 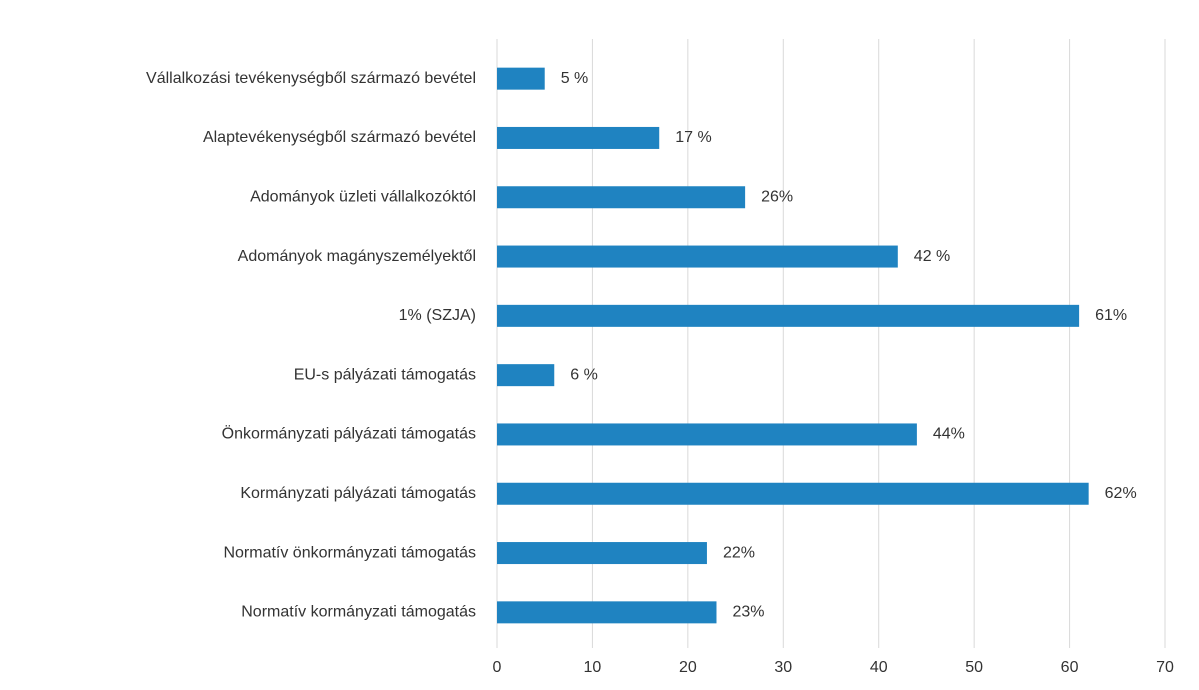 What do you see at coordinates (349, 434) in the screenshot?
I see `y-tick-label: Önkormányzati pályázati támogatás` at bounding box center [349, 434].